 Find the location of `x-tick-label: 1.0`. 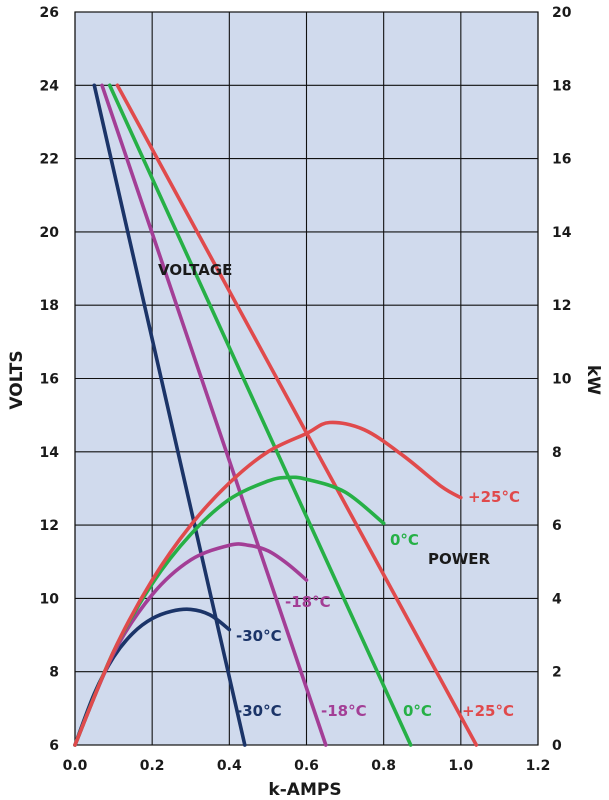

x-tick-label: 1.0 is located at coordinates (460, 766).